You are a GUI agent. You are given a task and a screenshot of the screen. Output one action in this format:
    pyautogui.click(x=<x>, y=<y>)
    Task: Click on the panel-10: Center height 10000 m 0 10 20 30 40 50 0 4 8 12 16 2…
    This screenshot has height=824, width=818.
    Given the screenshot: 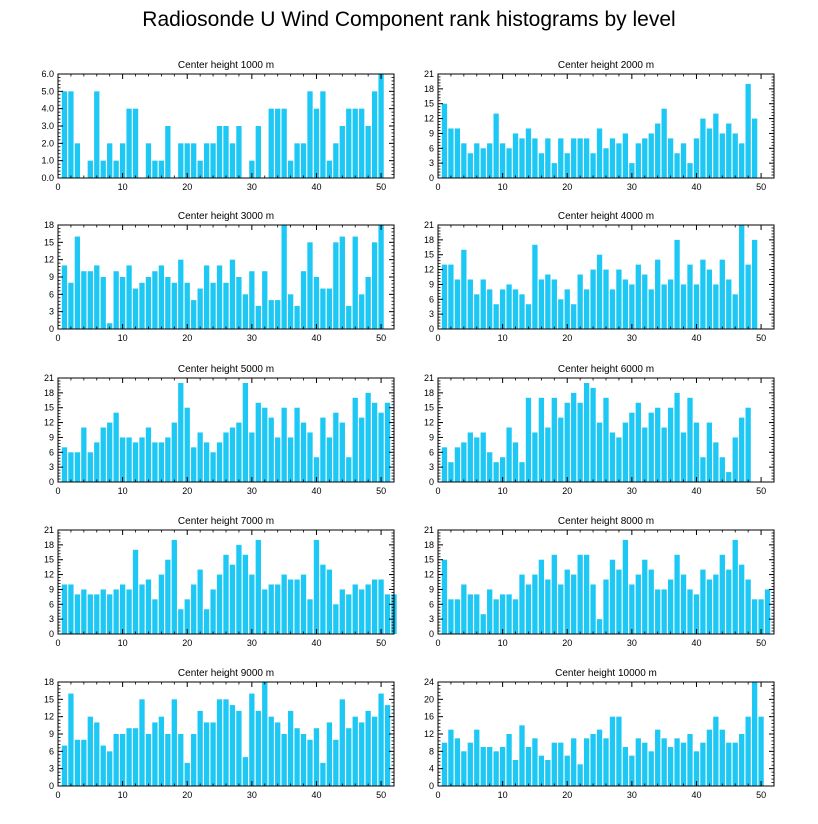 What is the action you would take?
    pyautogui.click(x=599, y=734)
    